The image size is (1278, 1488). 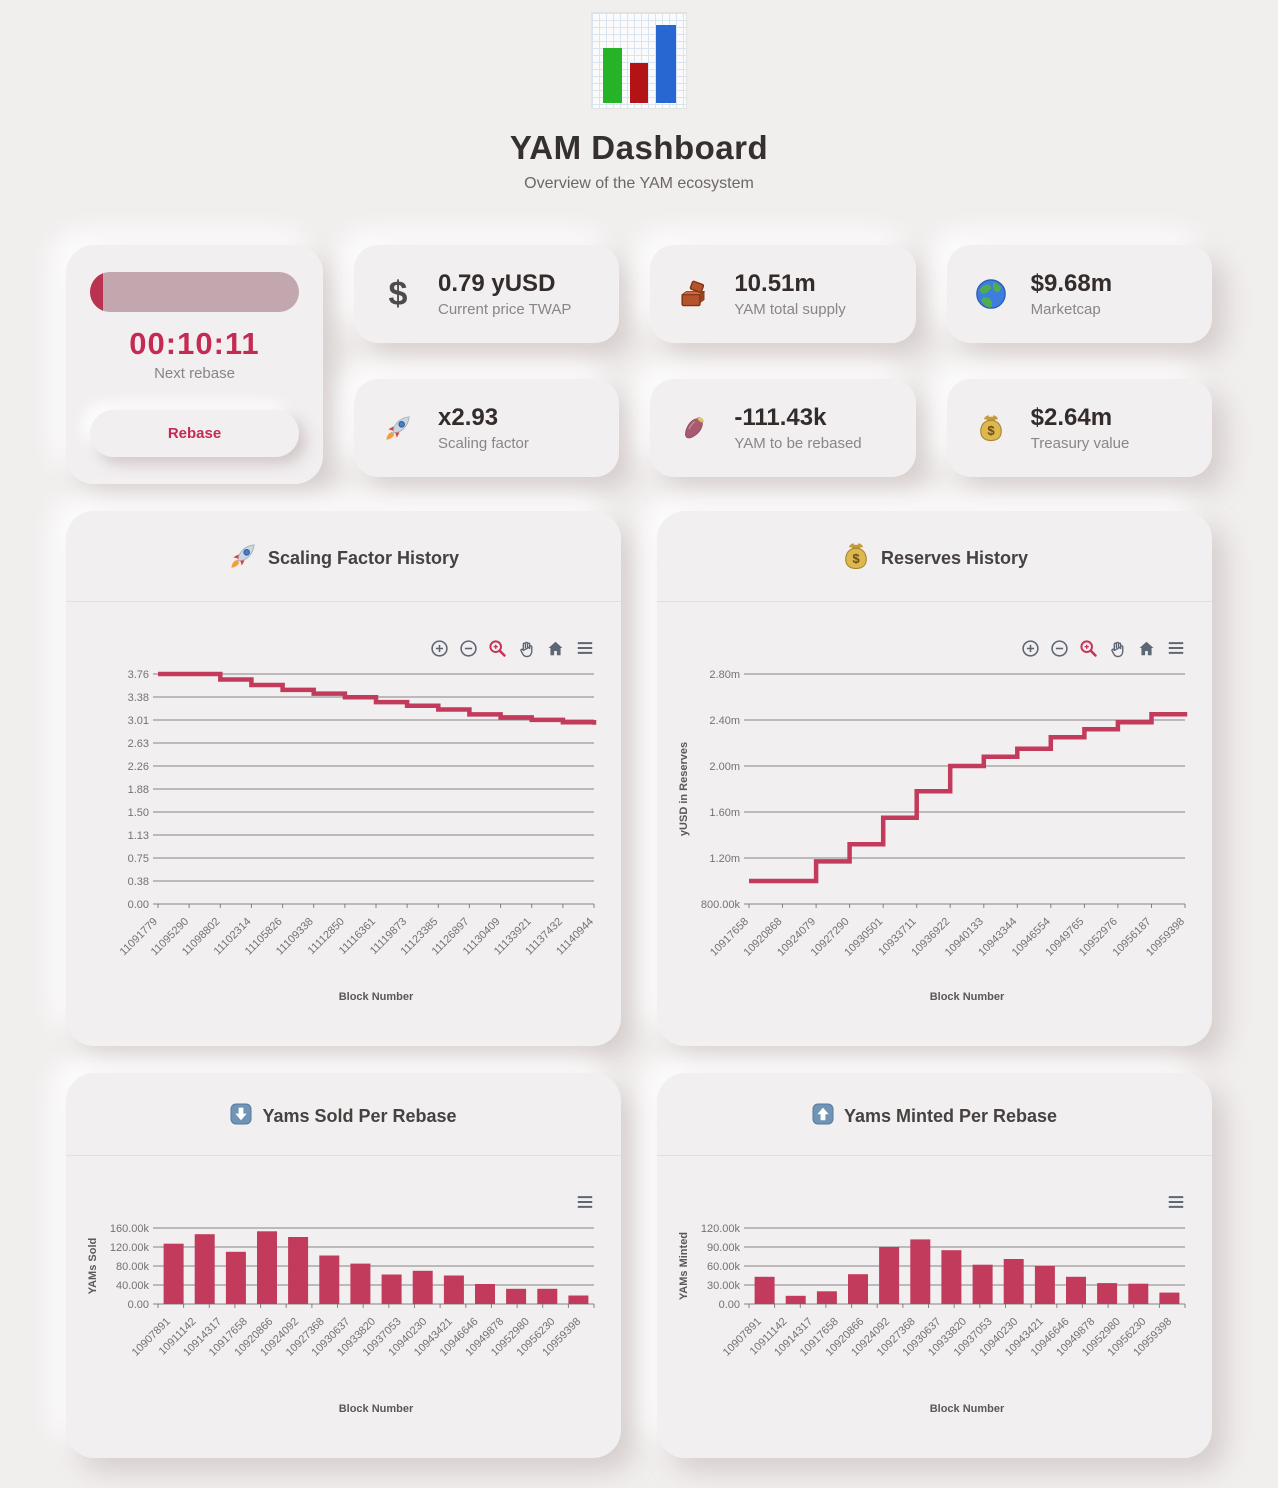 What do you see at coordinates (137, 882) in the screenshot?
I see `svg-text: 0.38` at bounding box center [137, 882].